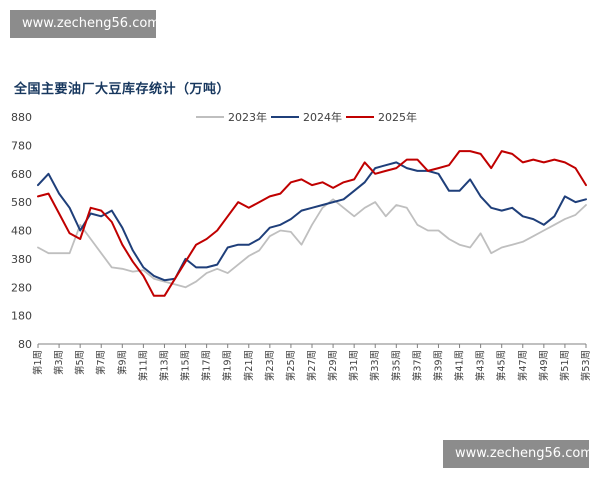 This screenshot has height=480, width=600. What do you see at coordinates (544, 365) in the screenshot?
I see `x-tick-label: 第49周` at bounding box center [544, 365].